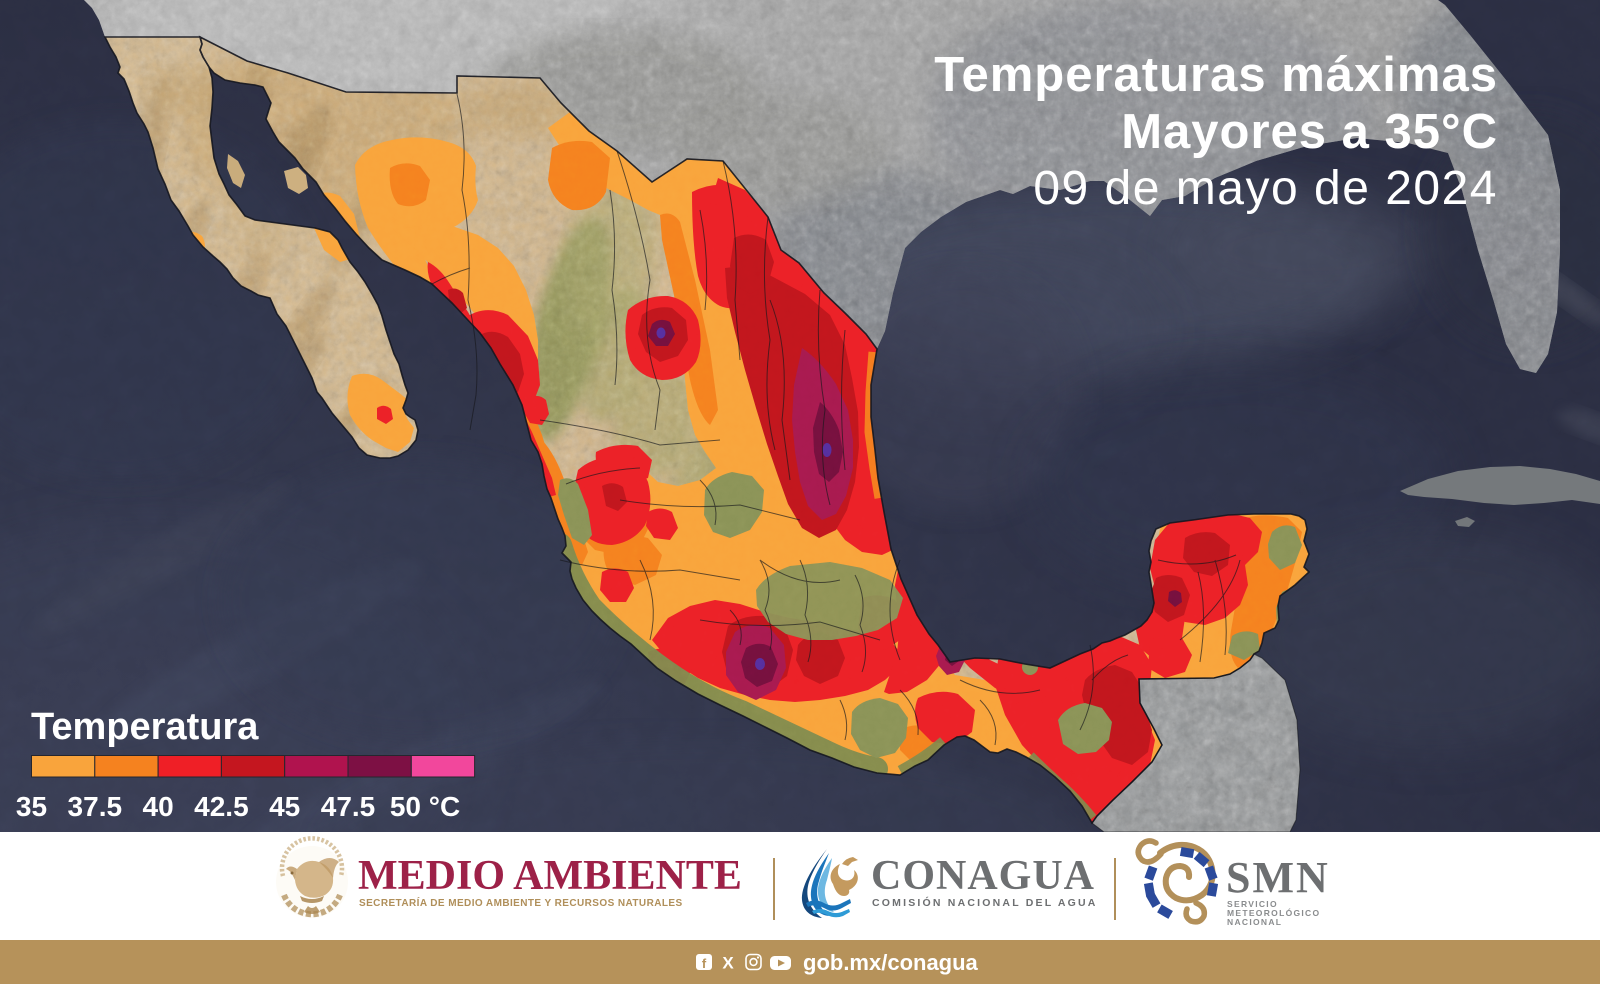  I want to click on svg-text: 35, so click(31, 806).